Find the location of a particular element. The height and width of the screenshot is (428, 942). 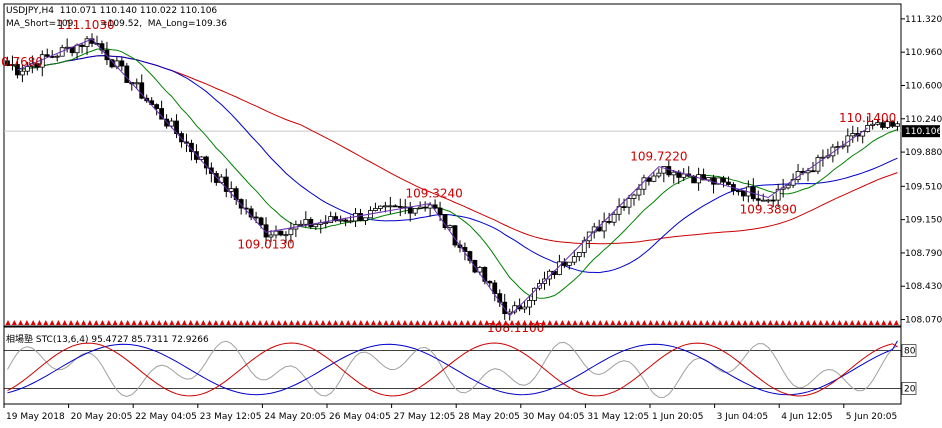

time-tick-label: 5 Jun 20:05 is located at coordinates (871, 417).